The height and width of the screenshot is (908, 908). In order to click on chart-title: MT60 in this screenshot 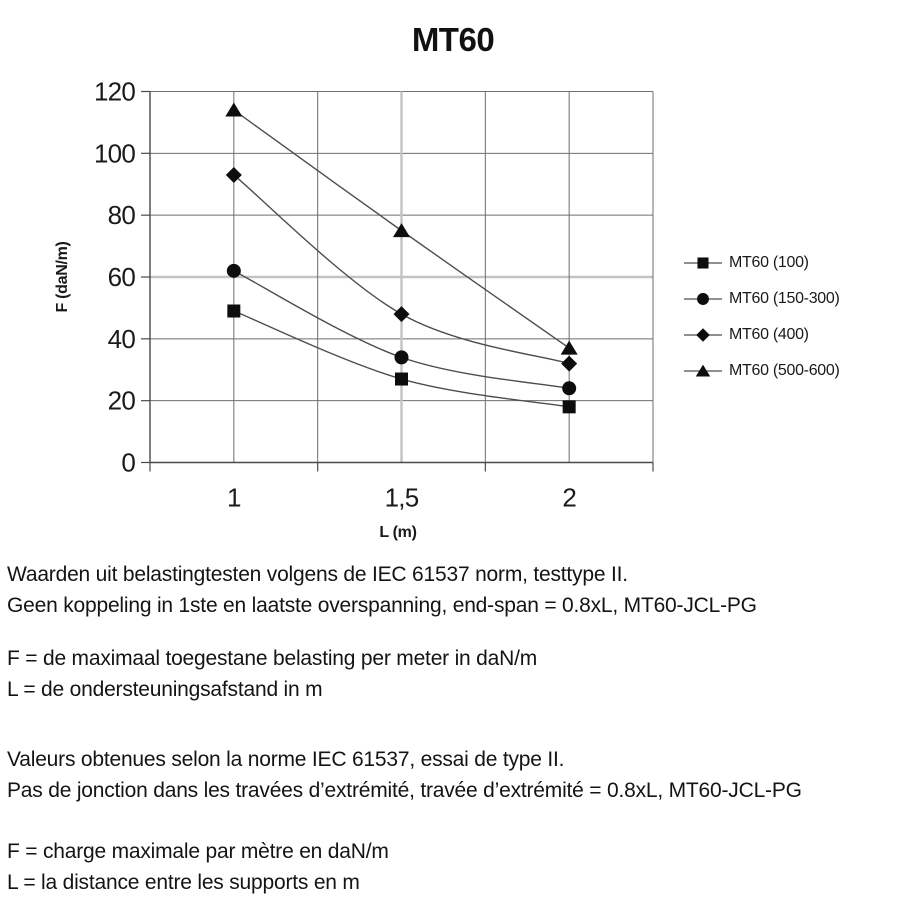, I will do `click(453, 39)`.